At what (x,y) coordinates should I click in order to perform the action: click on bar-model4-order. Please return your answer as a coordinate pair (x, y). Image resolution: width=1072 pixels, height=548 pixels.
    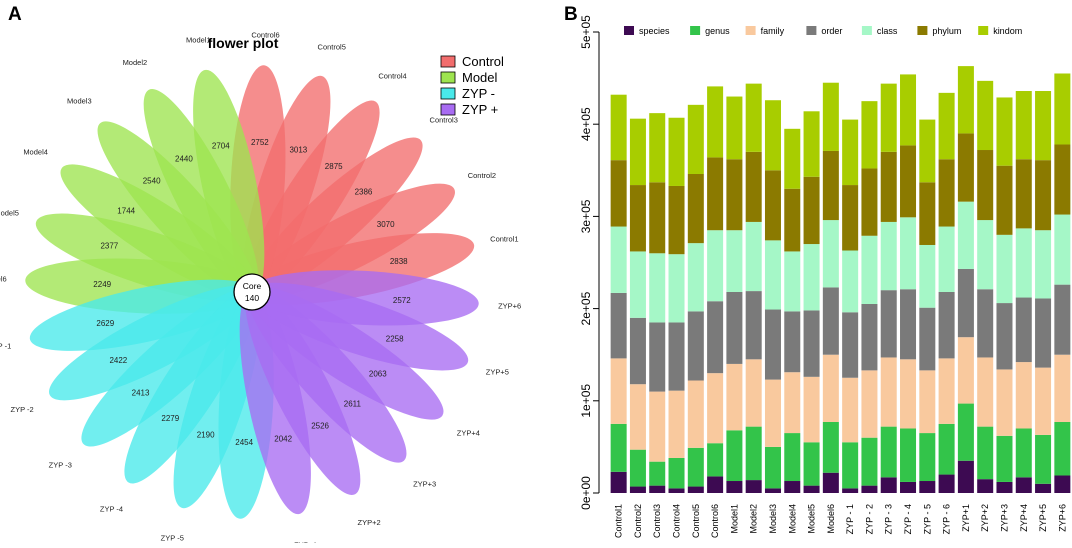
    Looking at the image, I should click on (792, 342).